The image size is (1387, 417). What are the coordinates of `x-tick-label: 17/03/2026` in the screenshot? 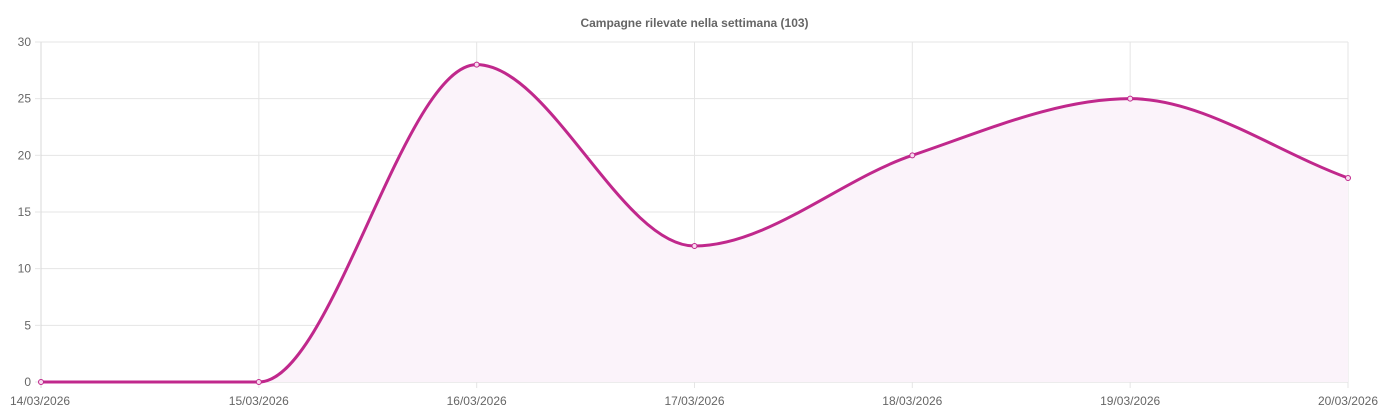 It's located at (694, 401).